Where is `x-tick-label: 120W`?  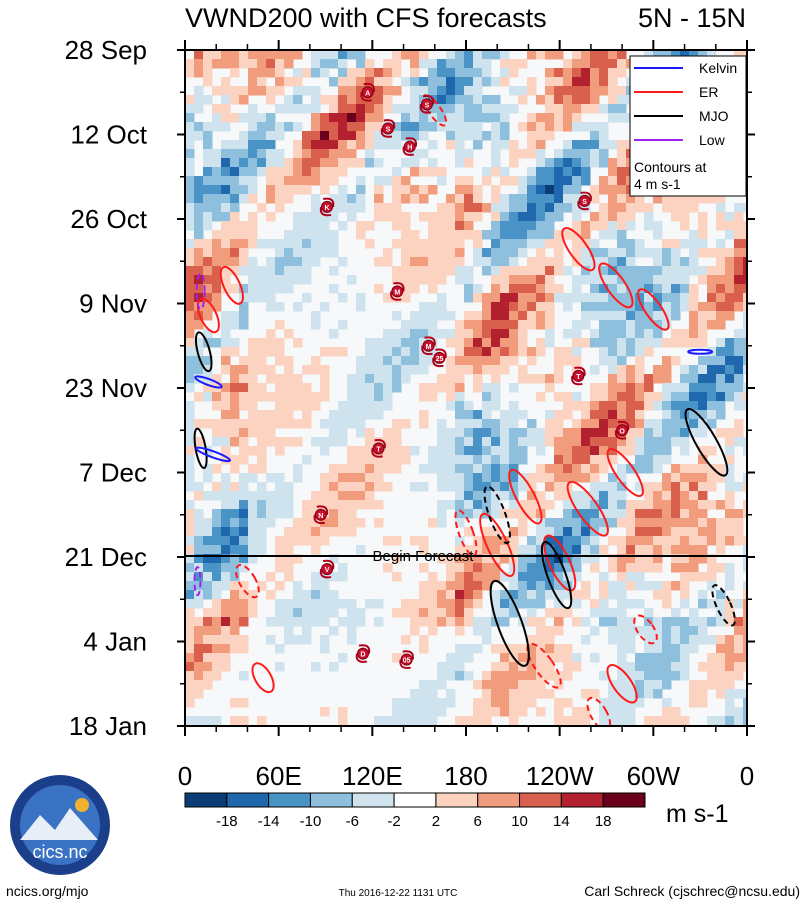 x-tick-label: 120W is located at coordinates (560, 776).